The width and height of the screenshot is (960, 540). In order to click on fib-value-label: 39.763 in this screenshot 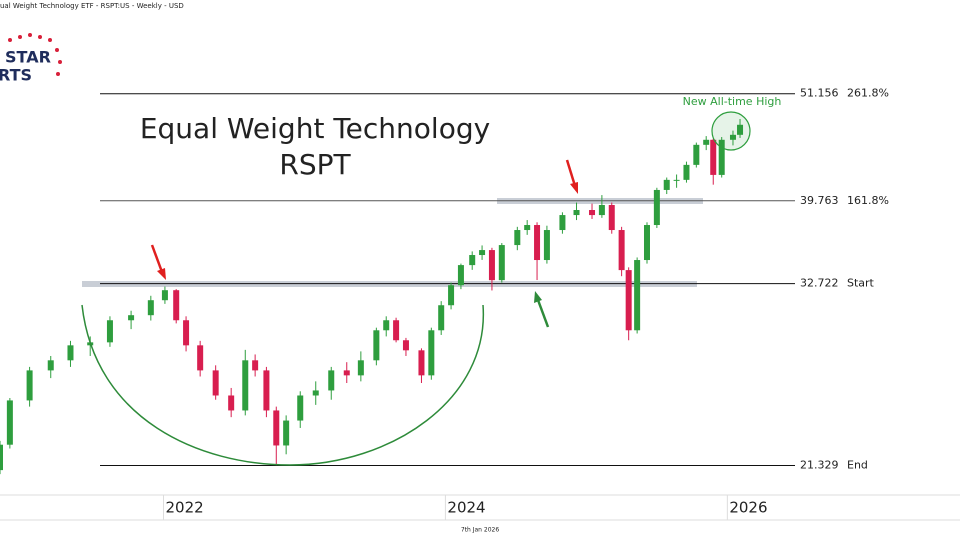, I will do `click(819, 200)`.